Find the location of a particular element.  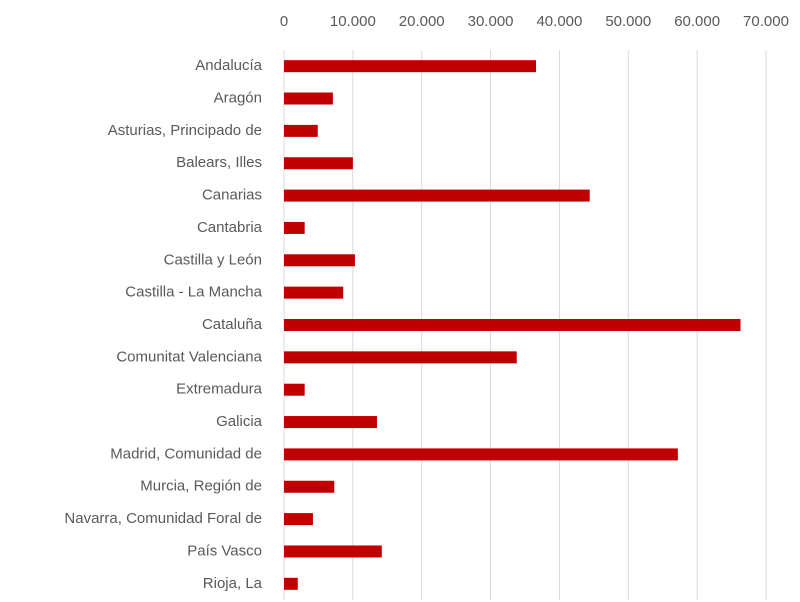

y-tick-label: Navarra, Comunidad Foral de is located at coordinates (163, 518).